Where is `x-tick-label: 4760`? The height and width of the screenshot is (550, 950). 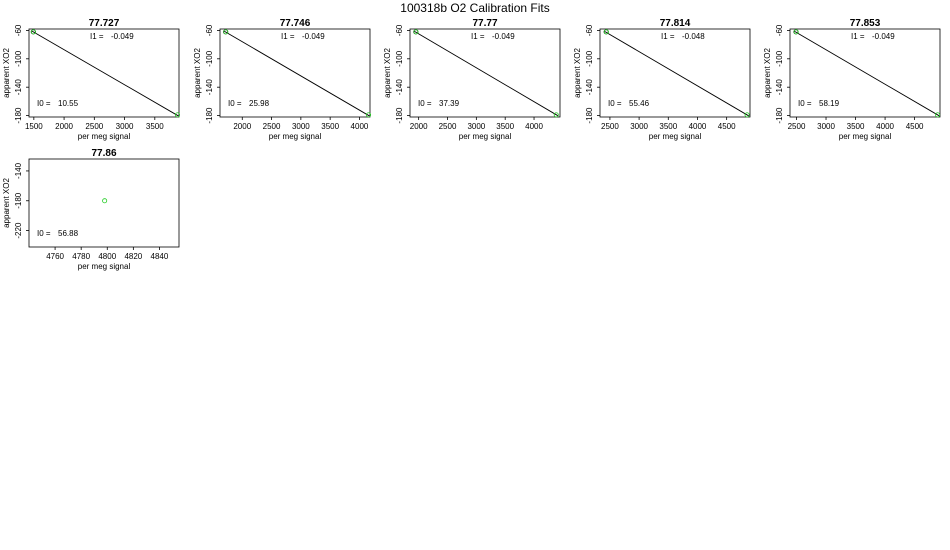 x-tick-label: 4760 is located at coordinates (55, 256).